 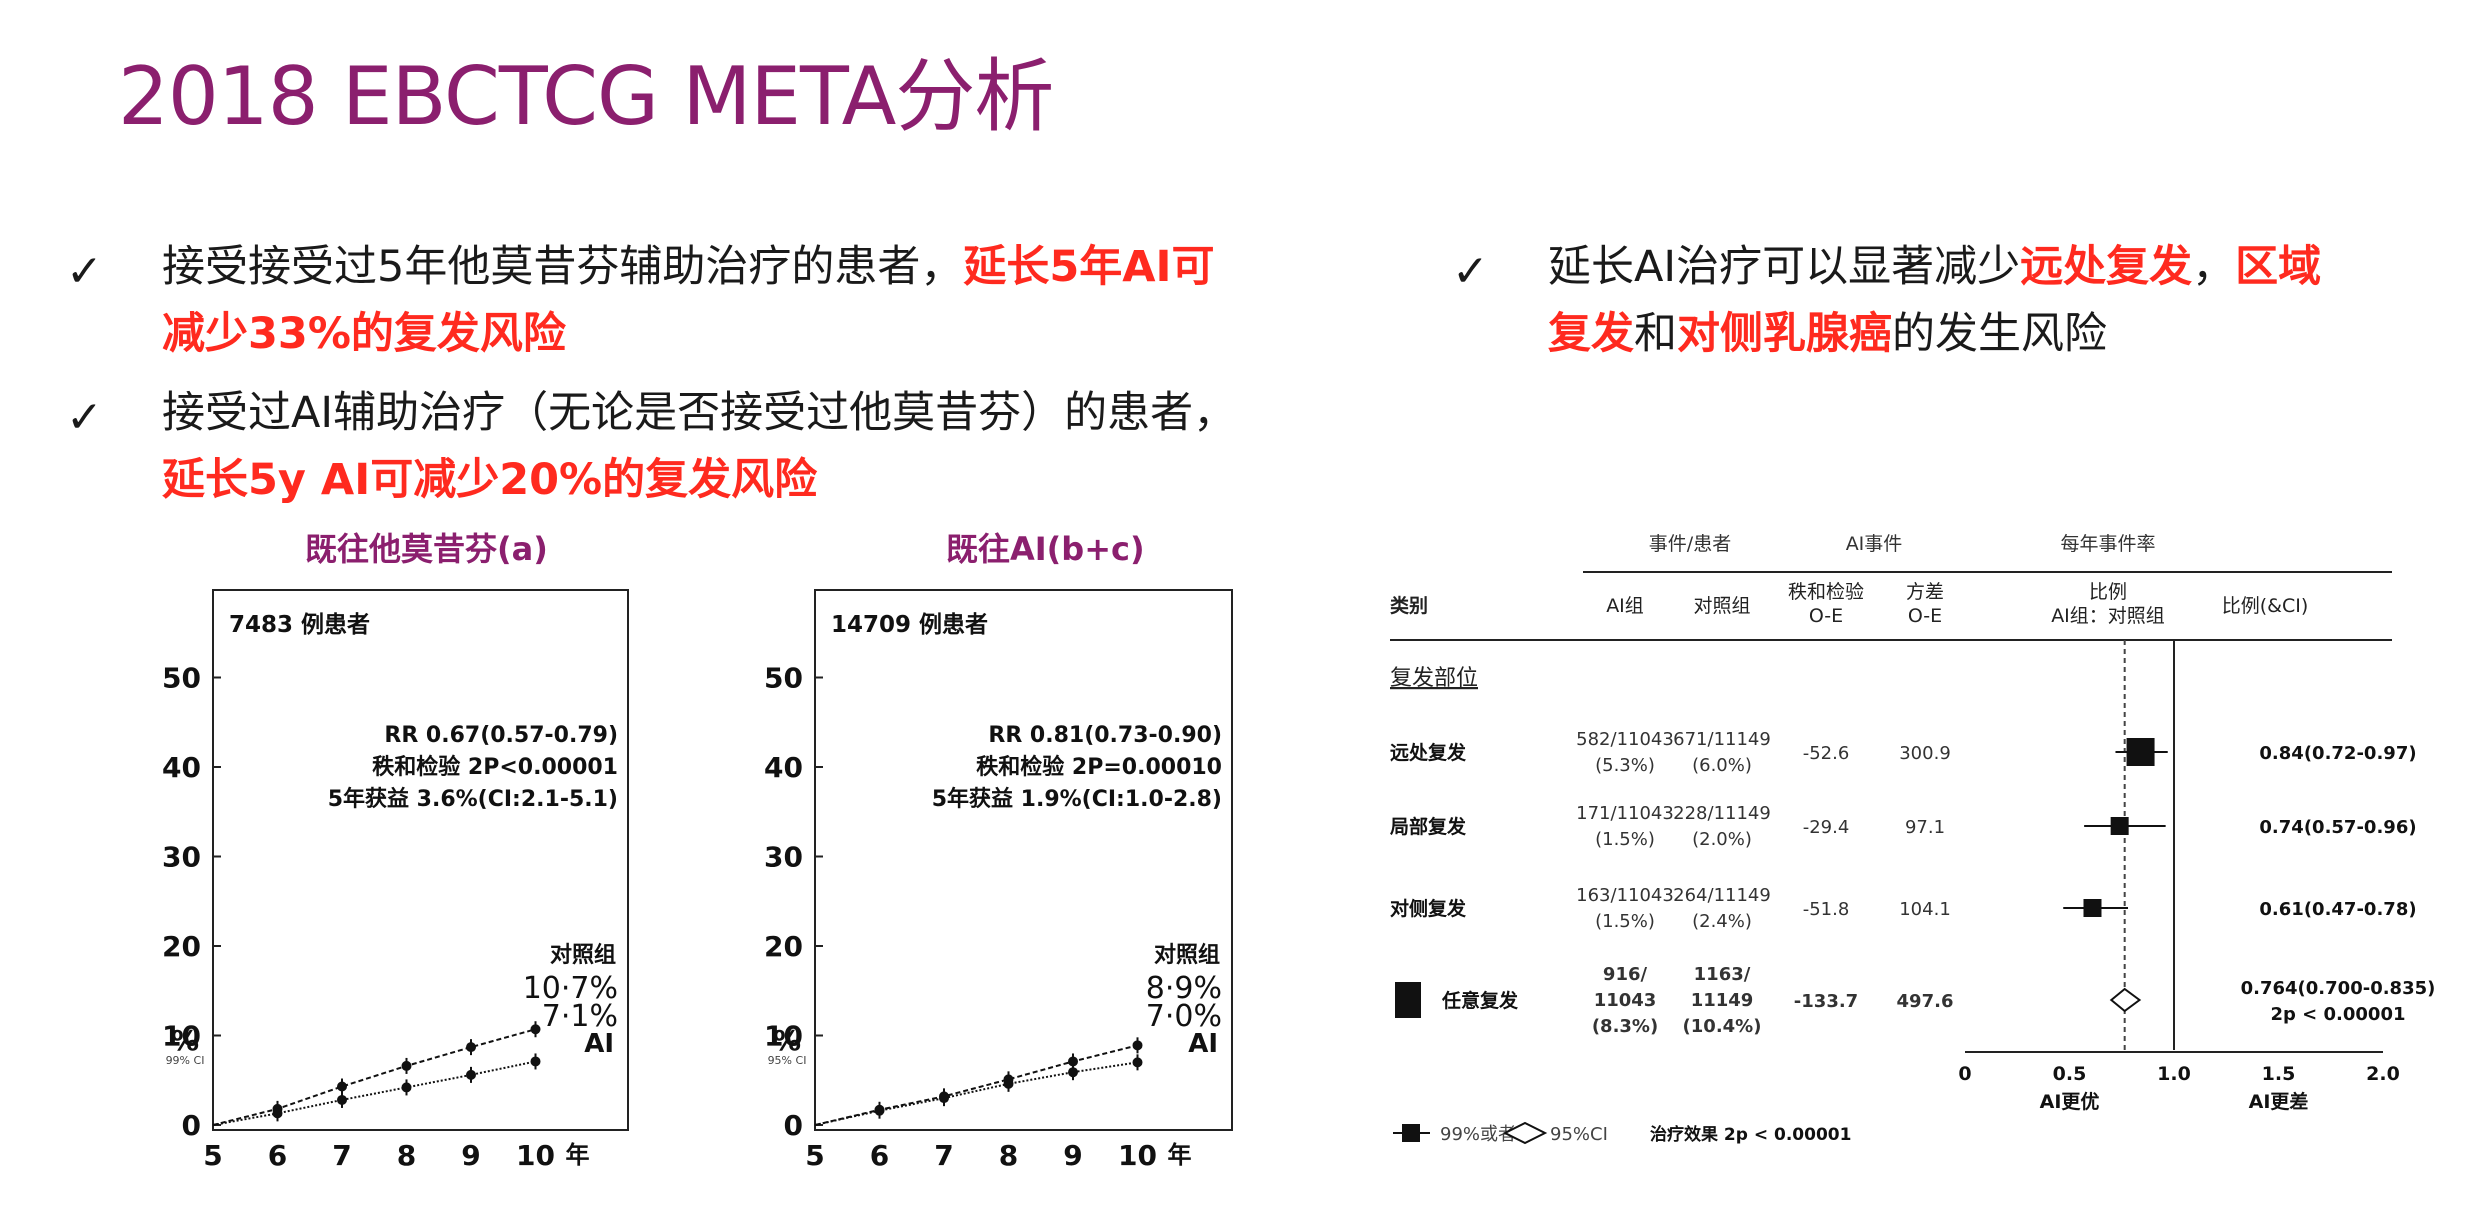 What do you see at coordinates (1203, 1044) in the screenshot?
I see `ai-group-label: AI` at bounding box center [1203, 1044].